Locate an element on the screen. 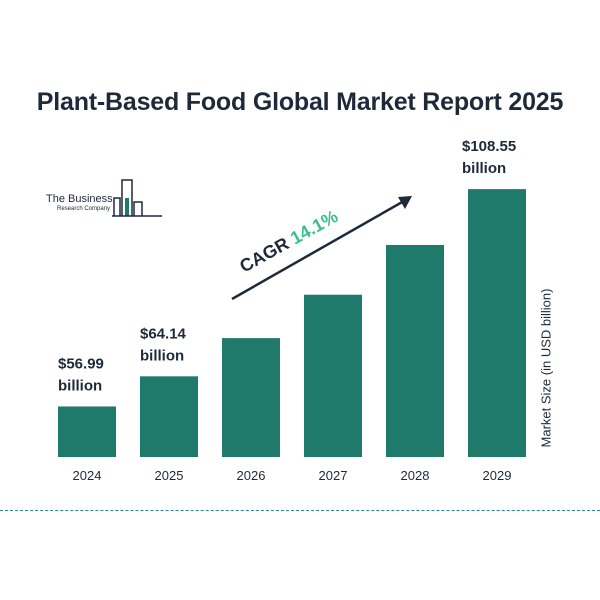 The image size is (600, 600). dashed-divider is located at coordinates (300, 510).